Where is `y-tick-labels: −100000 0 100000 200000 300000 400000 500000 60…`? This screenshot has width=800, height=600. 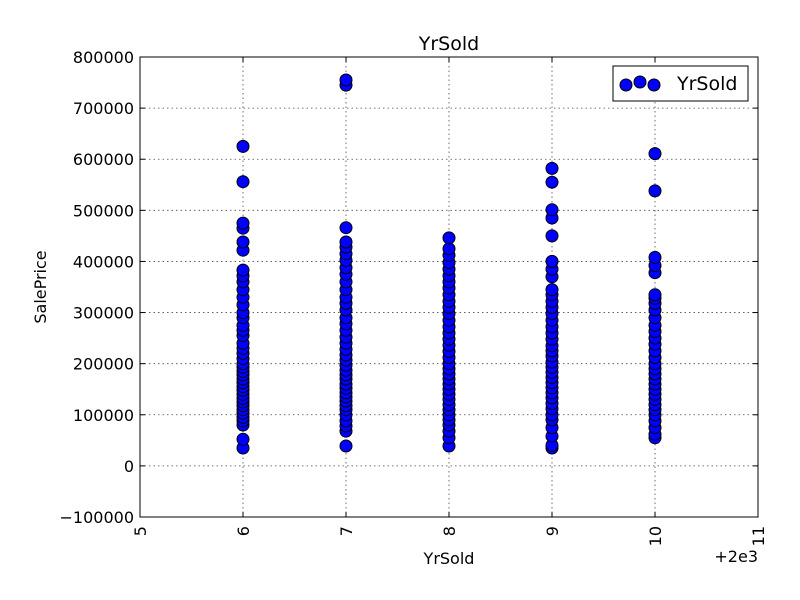 y-tick-labels: −100000 0 100000 200000 300000 400000 500000 60… is located at coordinates (97, 287).